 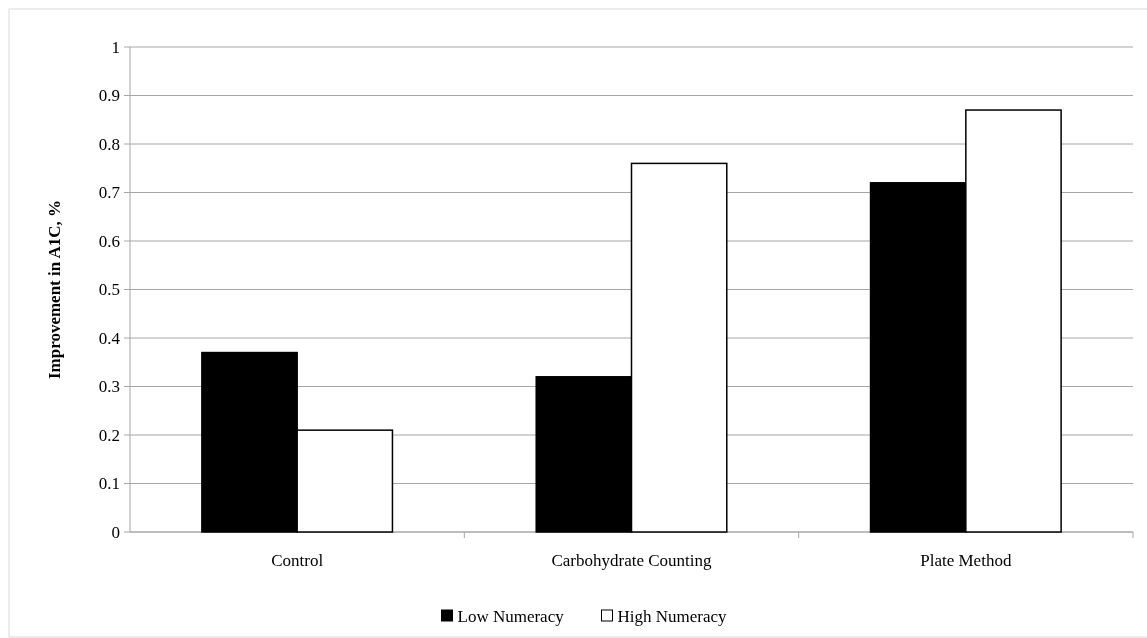 I want to click on y-tick-label: 0.2, so click(x=109, y=435).